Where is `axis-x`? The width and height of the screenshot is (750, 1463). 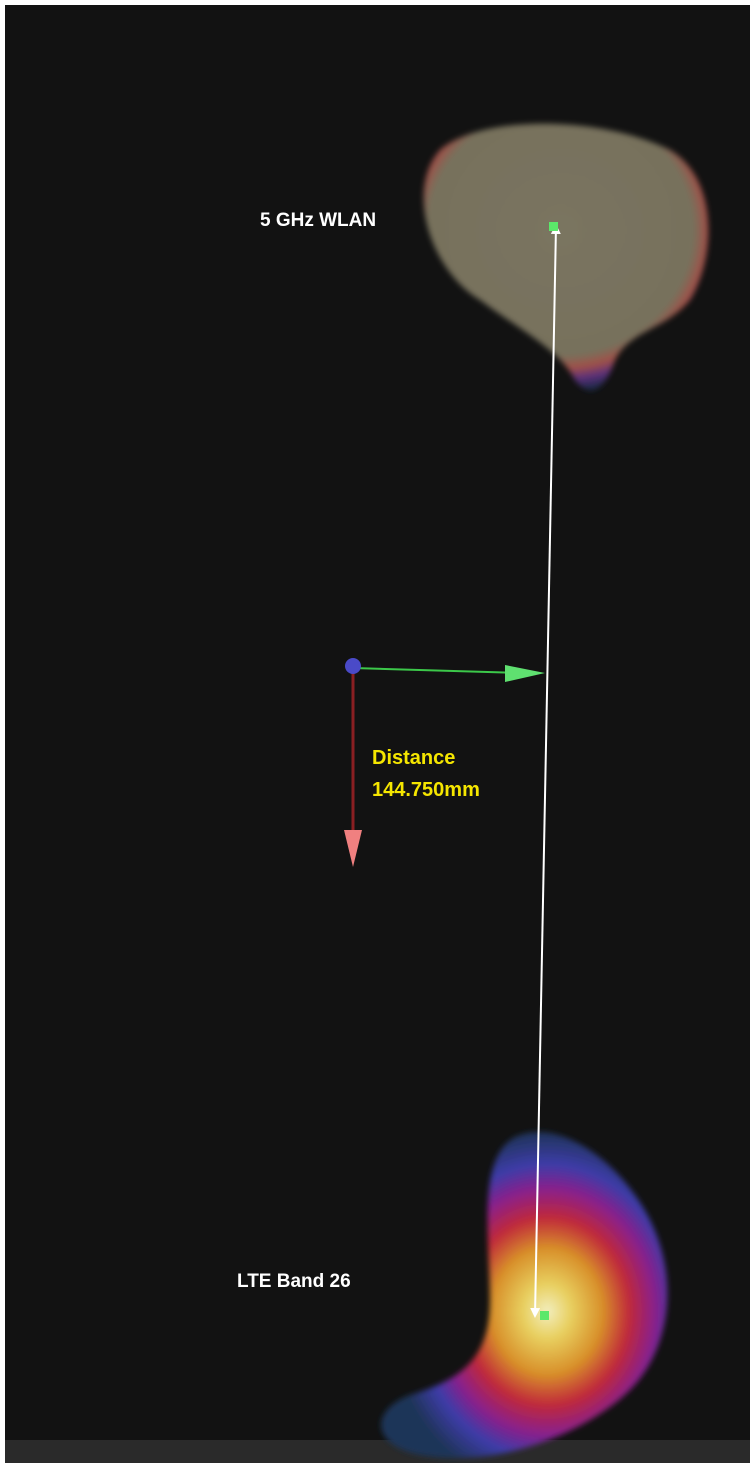 axis-x is located at coordinates (436, 670).